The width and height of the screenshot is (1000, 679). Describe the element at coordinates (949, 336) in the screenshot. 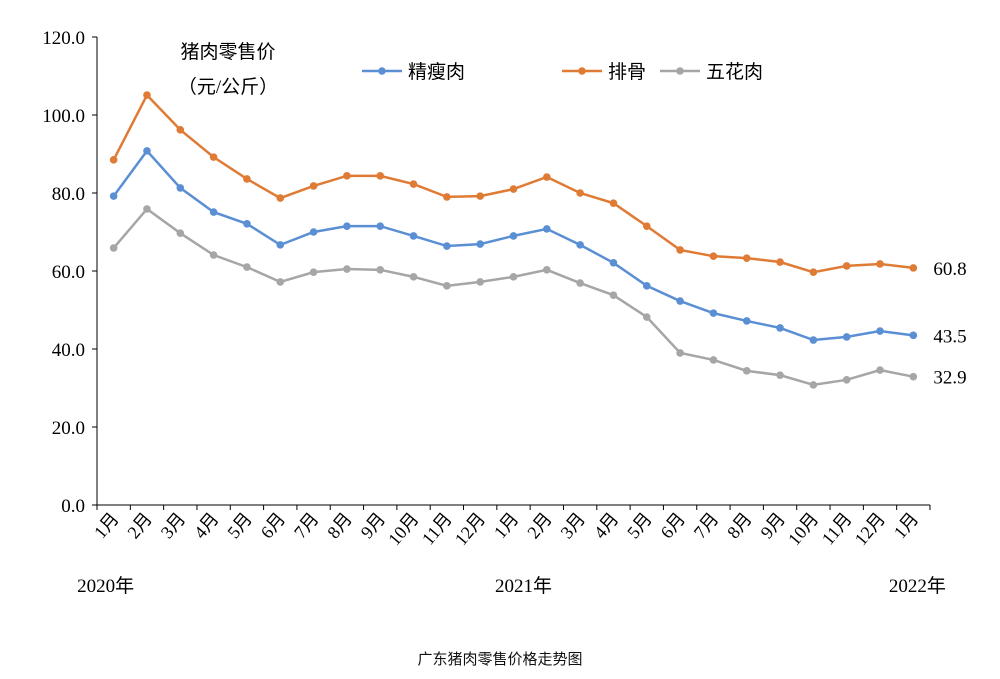

I see `end-value-label: 43.5` at that location.